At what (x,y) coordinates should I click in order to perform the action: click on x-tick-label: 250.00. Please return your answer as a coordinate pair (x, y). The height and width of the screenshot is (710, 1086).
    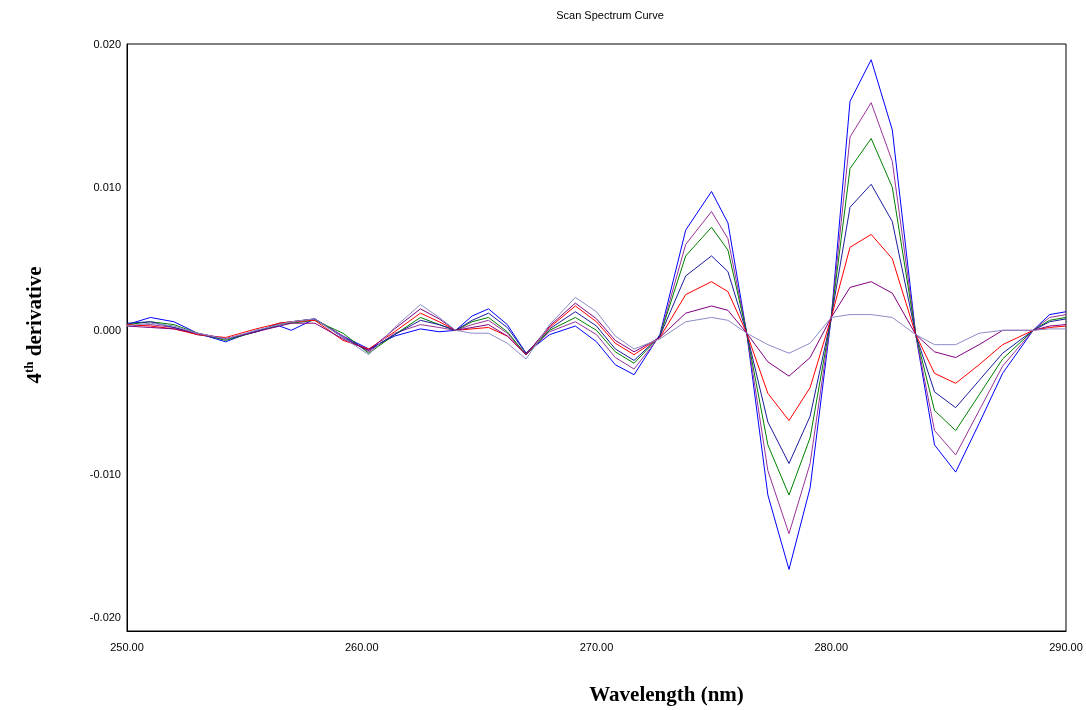
    Looking at the image, I should click on (127, 646).